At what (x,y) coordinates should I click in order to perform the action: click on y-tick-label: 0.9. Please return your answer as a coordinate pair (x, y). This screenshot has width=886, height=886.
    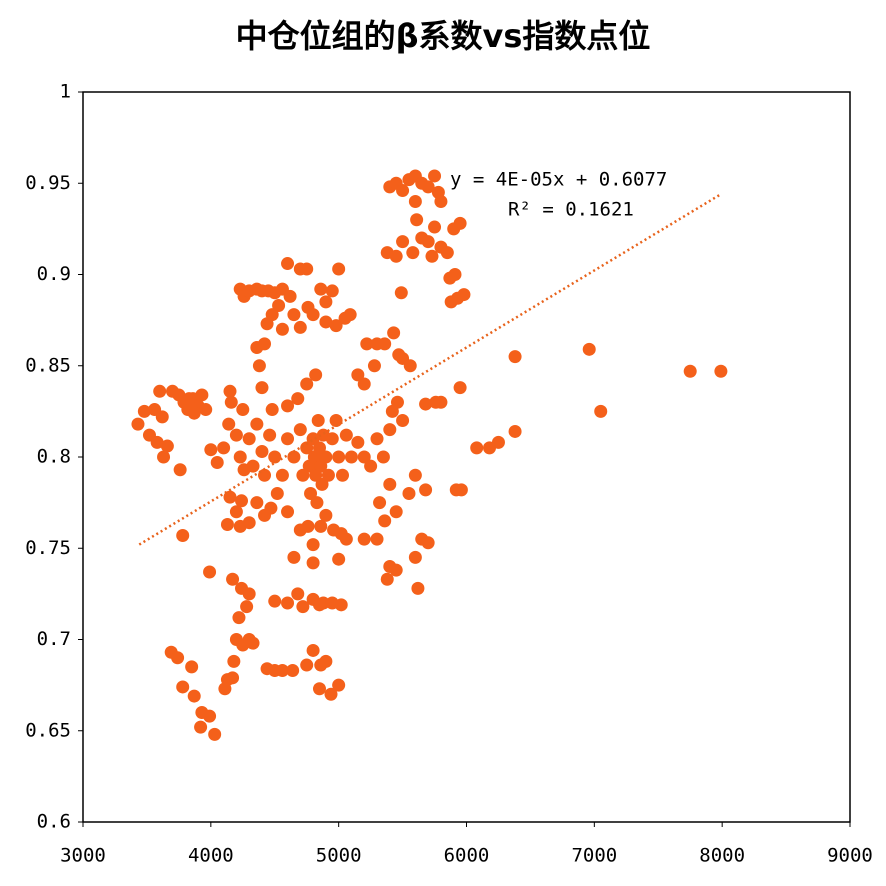
    Looking at the image, I should click on (54, 274).